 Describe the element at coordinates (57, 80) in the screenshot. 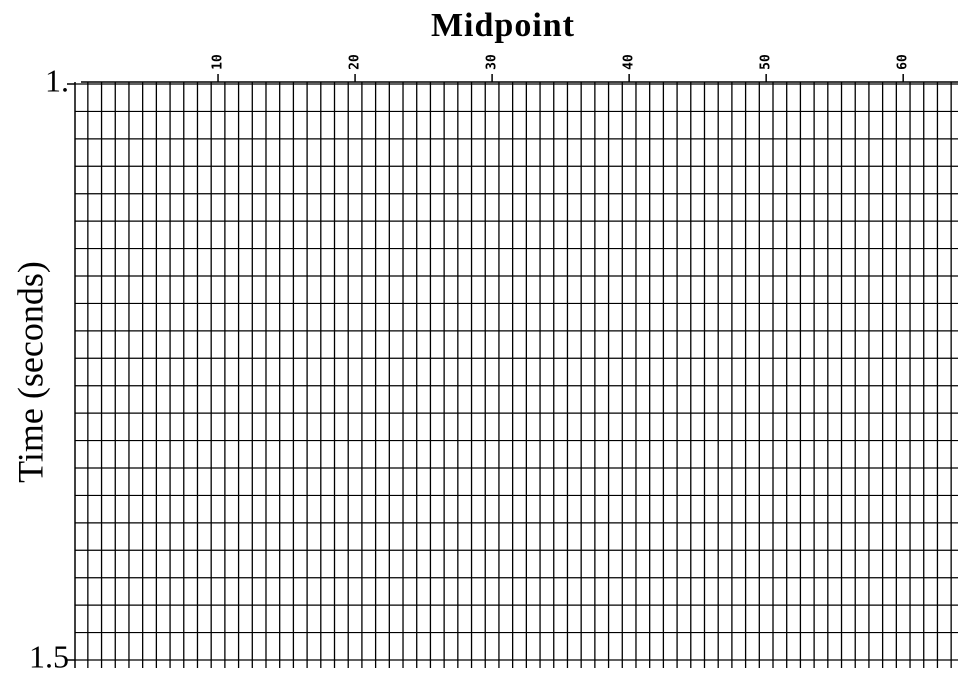

I see `y-tick-label: 1.` at that location.